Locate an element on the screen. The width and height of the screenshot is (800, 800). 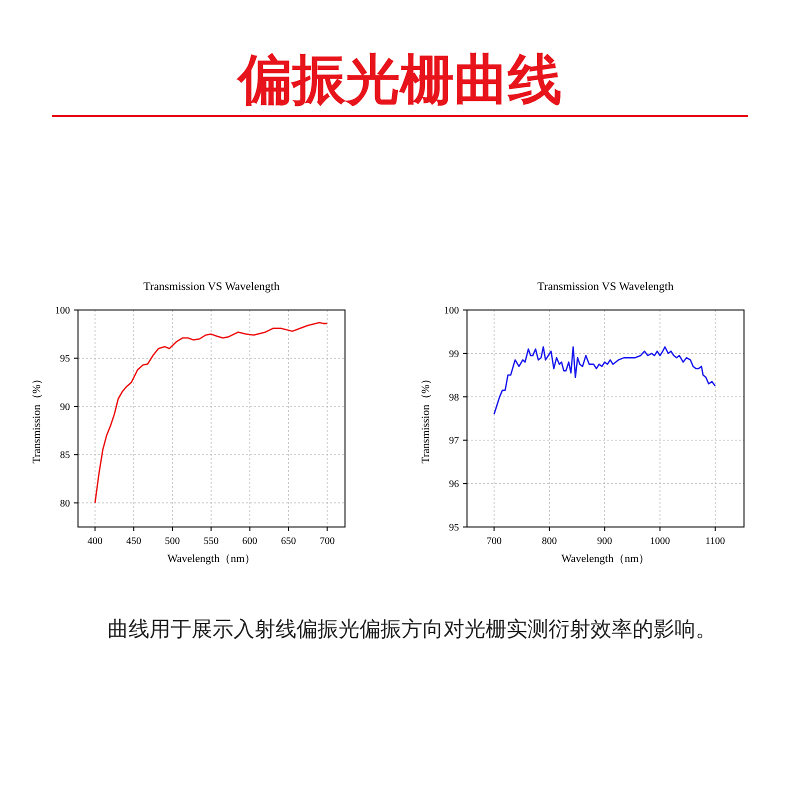
x-tick-label: 600 is located at coordinates (250, 541).